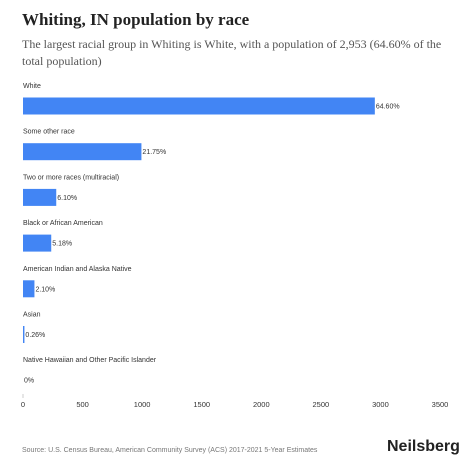 The height and width of the screenshot is (474, 474). Describe the element at coordinates (82, 404) in the screenshot. I see `x-tick-label: 500` at that location.